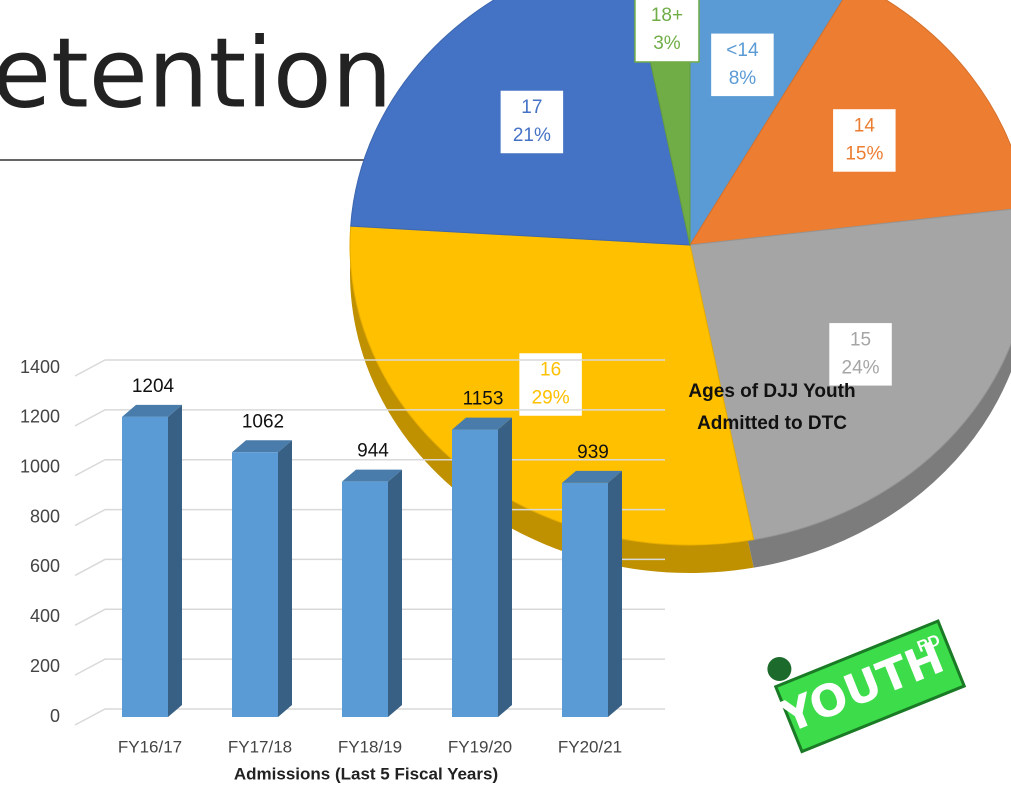  Describe the element at coordinates (263, 421) in the screenshot. I see `data-label: 1062` at that location.